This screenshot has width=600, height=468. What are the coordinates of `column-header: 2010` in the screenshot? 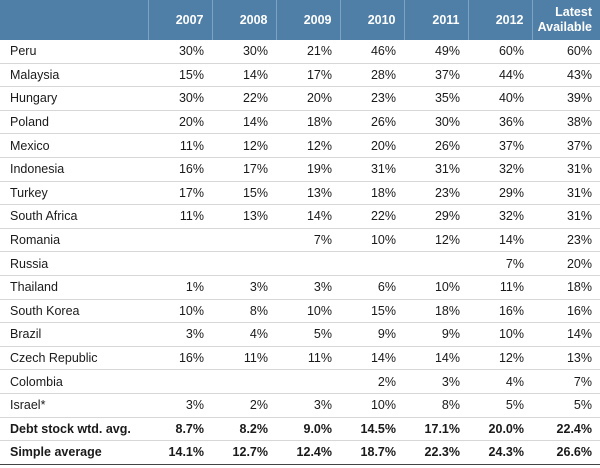 It's located at (372, 20).